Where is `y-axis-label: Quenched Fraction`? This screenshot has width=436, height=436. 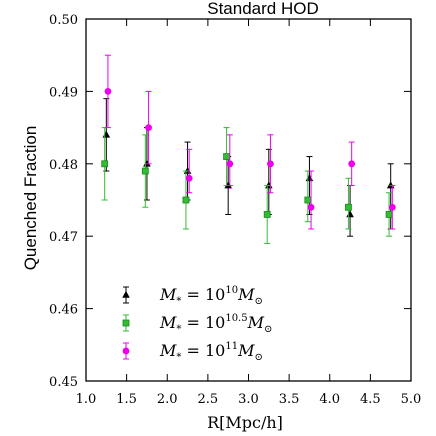
y-axis-label: Quenched Fraction is located at coordinates (30, 198).